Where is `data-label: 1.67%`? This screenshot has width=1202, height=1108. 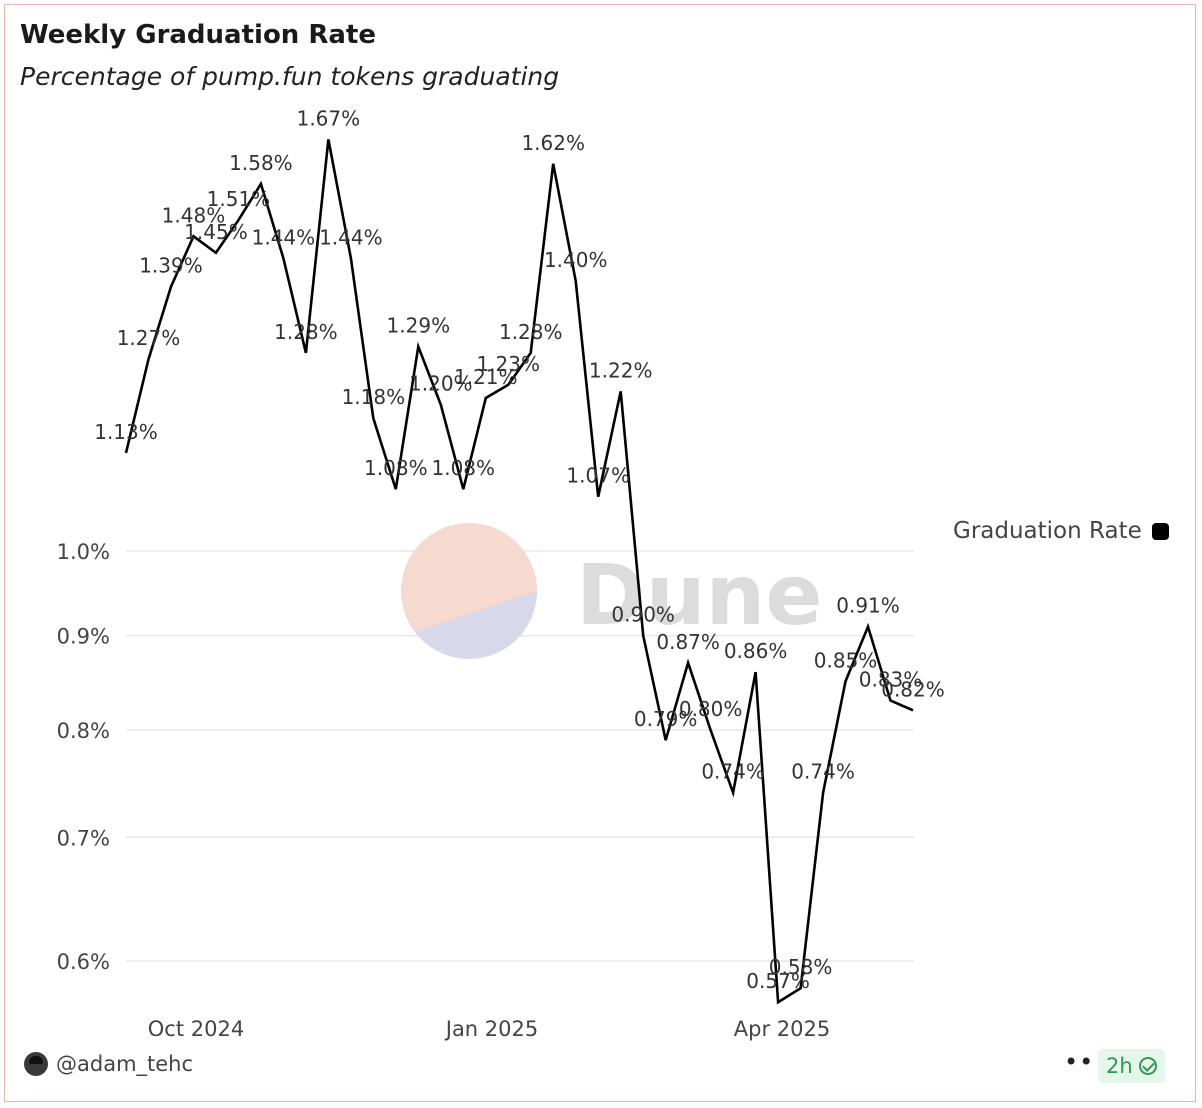
data-label: 1.67% is located at coordinates (329, 118).